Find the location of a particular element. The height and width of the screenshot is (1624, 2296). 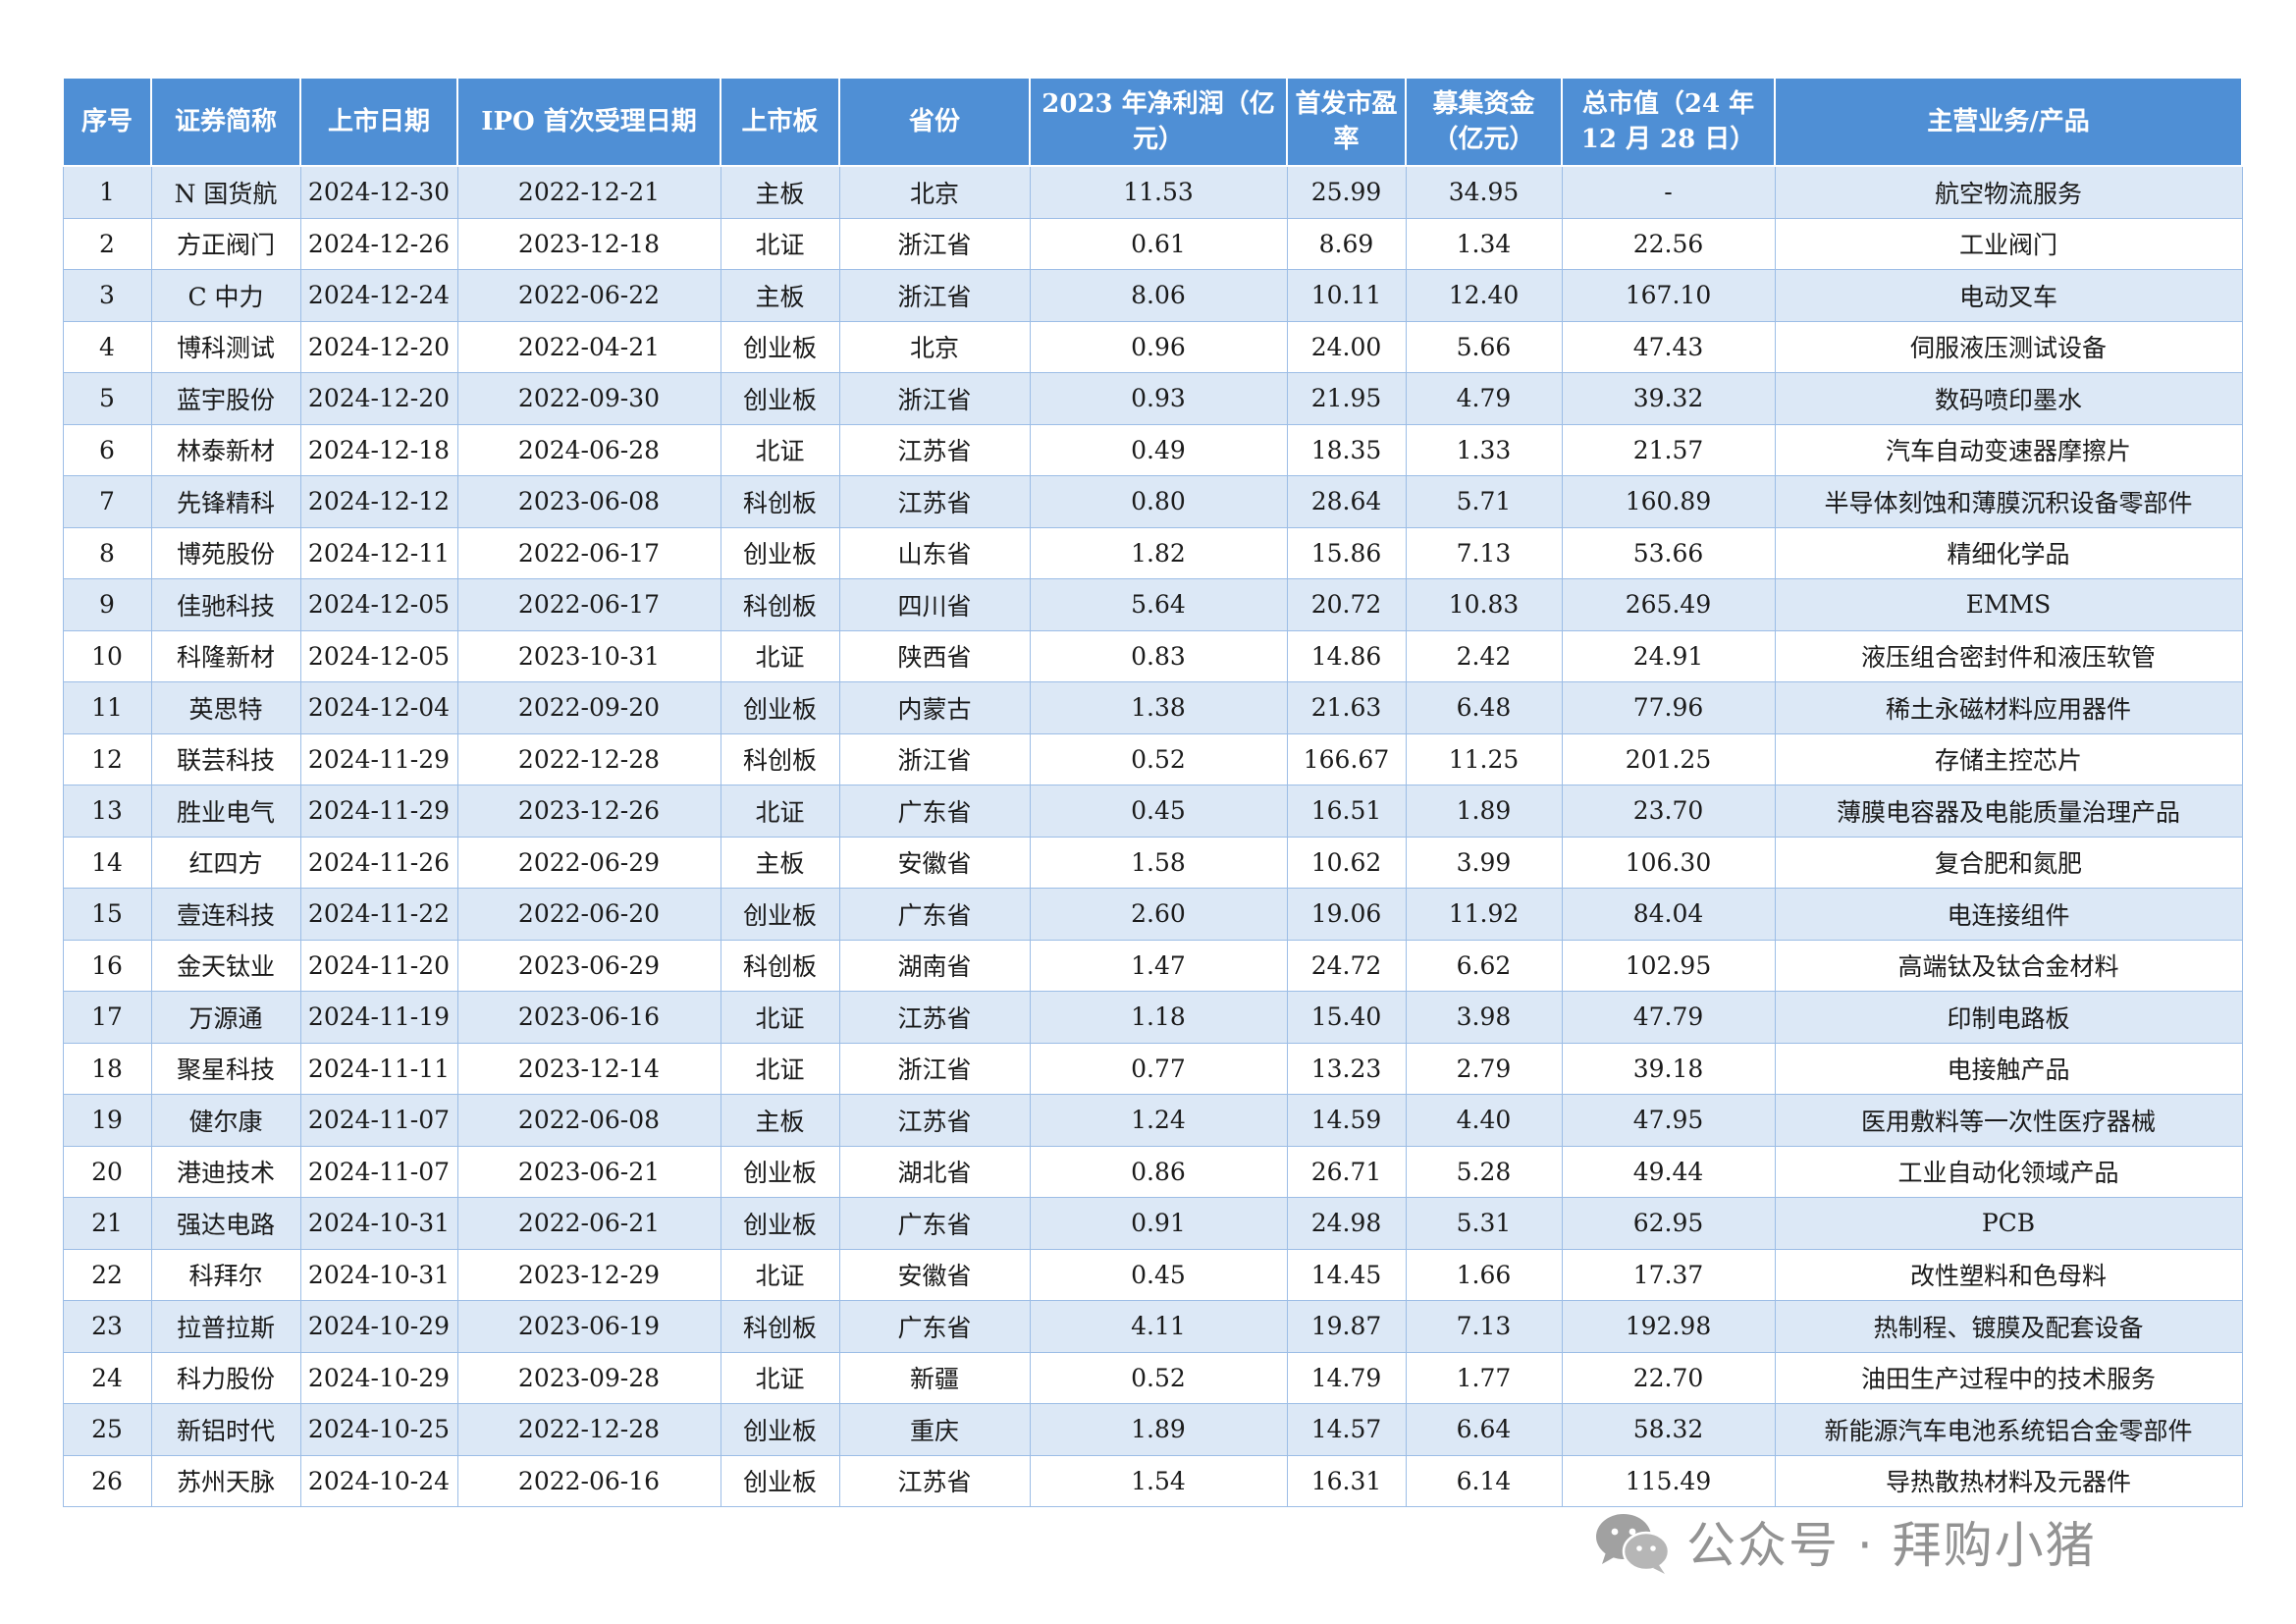

cell-main-business: PCB is located at coordinates (2008, 1223).